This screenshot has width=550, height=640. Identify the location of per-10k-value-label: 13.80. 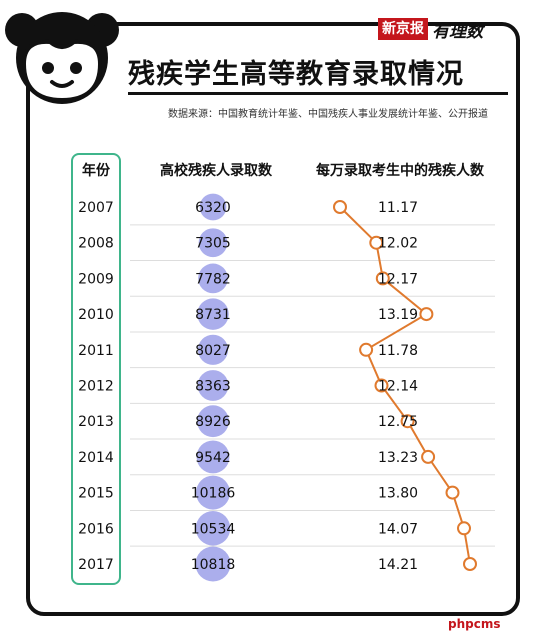
(398, 494).